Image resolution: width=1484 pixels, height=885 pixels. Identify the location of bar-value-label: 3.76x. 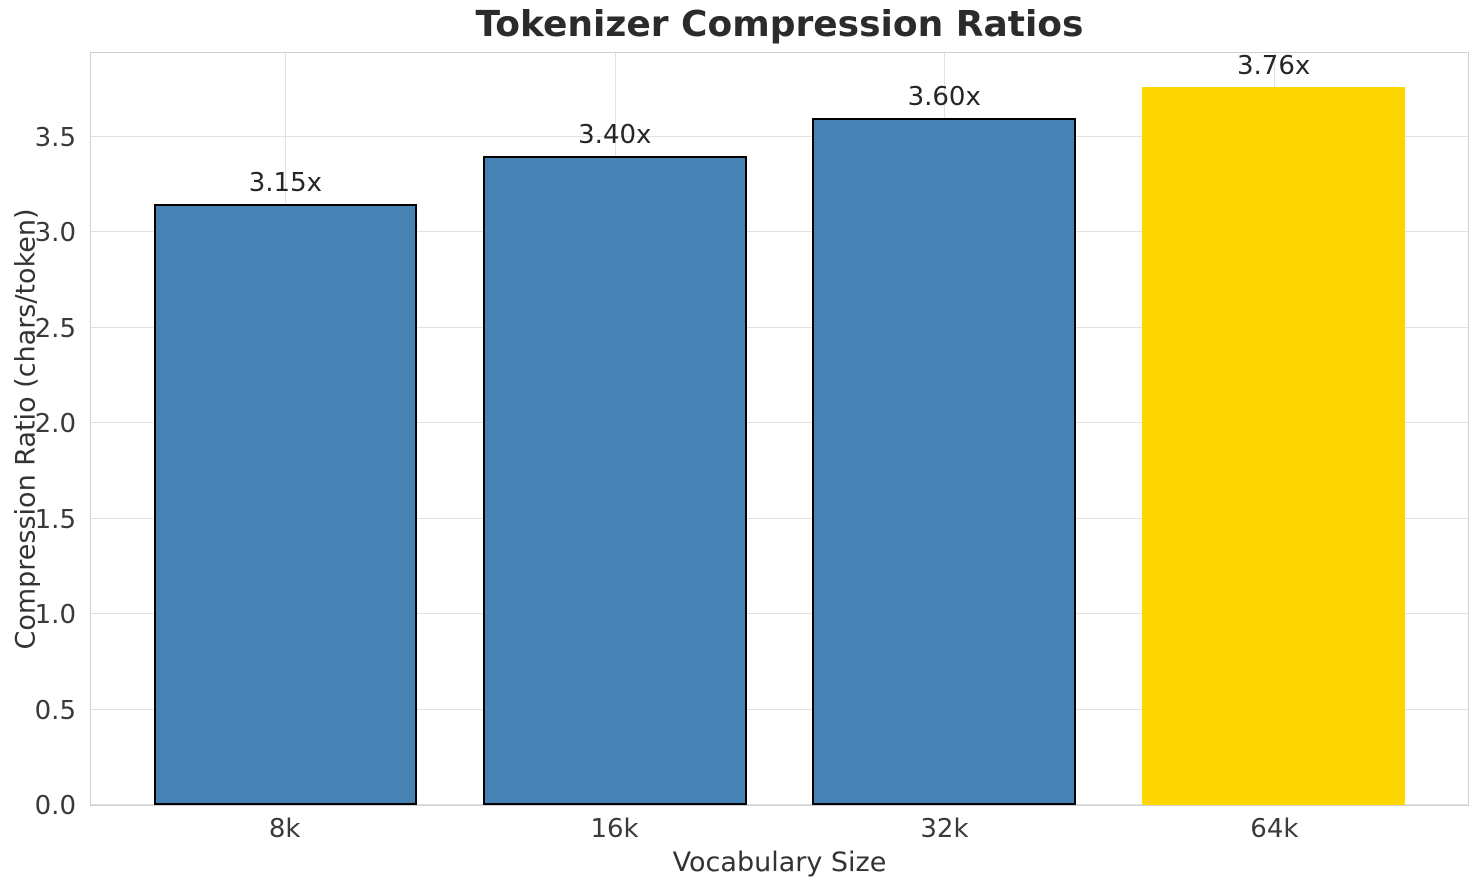
(1273, 66).